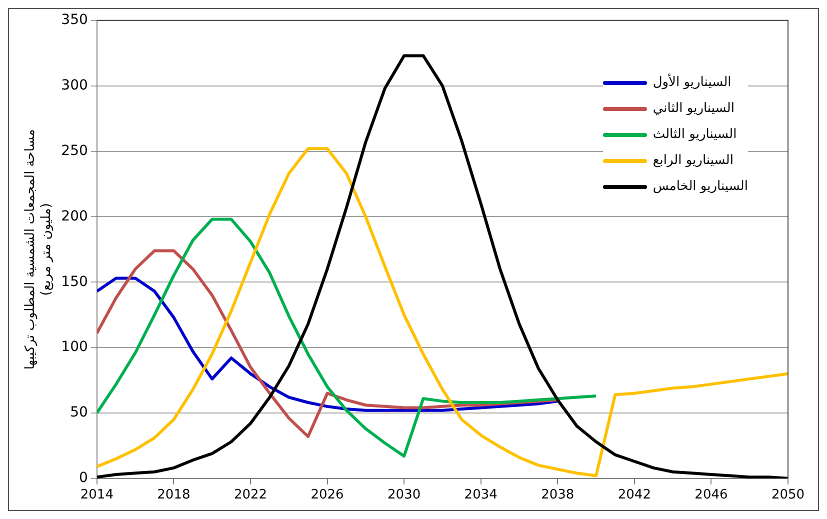 This screenshot has width=827, height=519. Describe the element at coordinates (692, 82) in the screenshot. I see `legend-label: السيناريو الأول` at that location.